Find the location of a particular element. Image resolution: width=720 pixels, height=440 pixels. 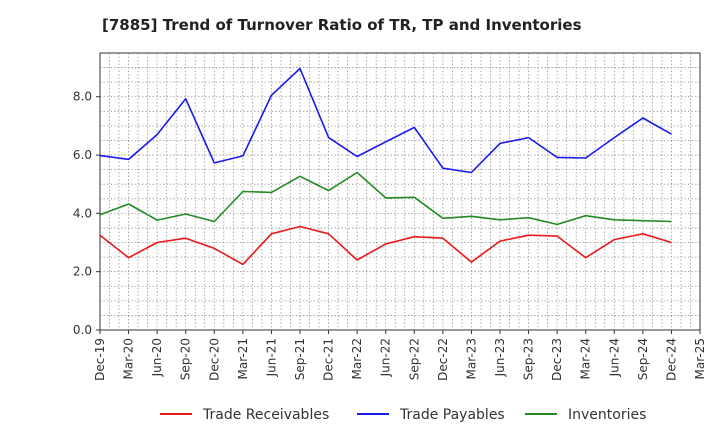

x-tick-label: Jun-21 is located at coordinates (271, 357).